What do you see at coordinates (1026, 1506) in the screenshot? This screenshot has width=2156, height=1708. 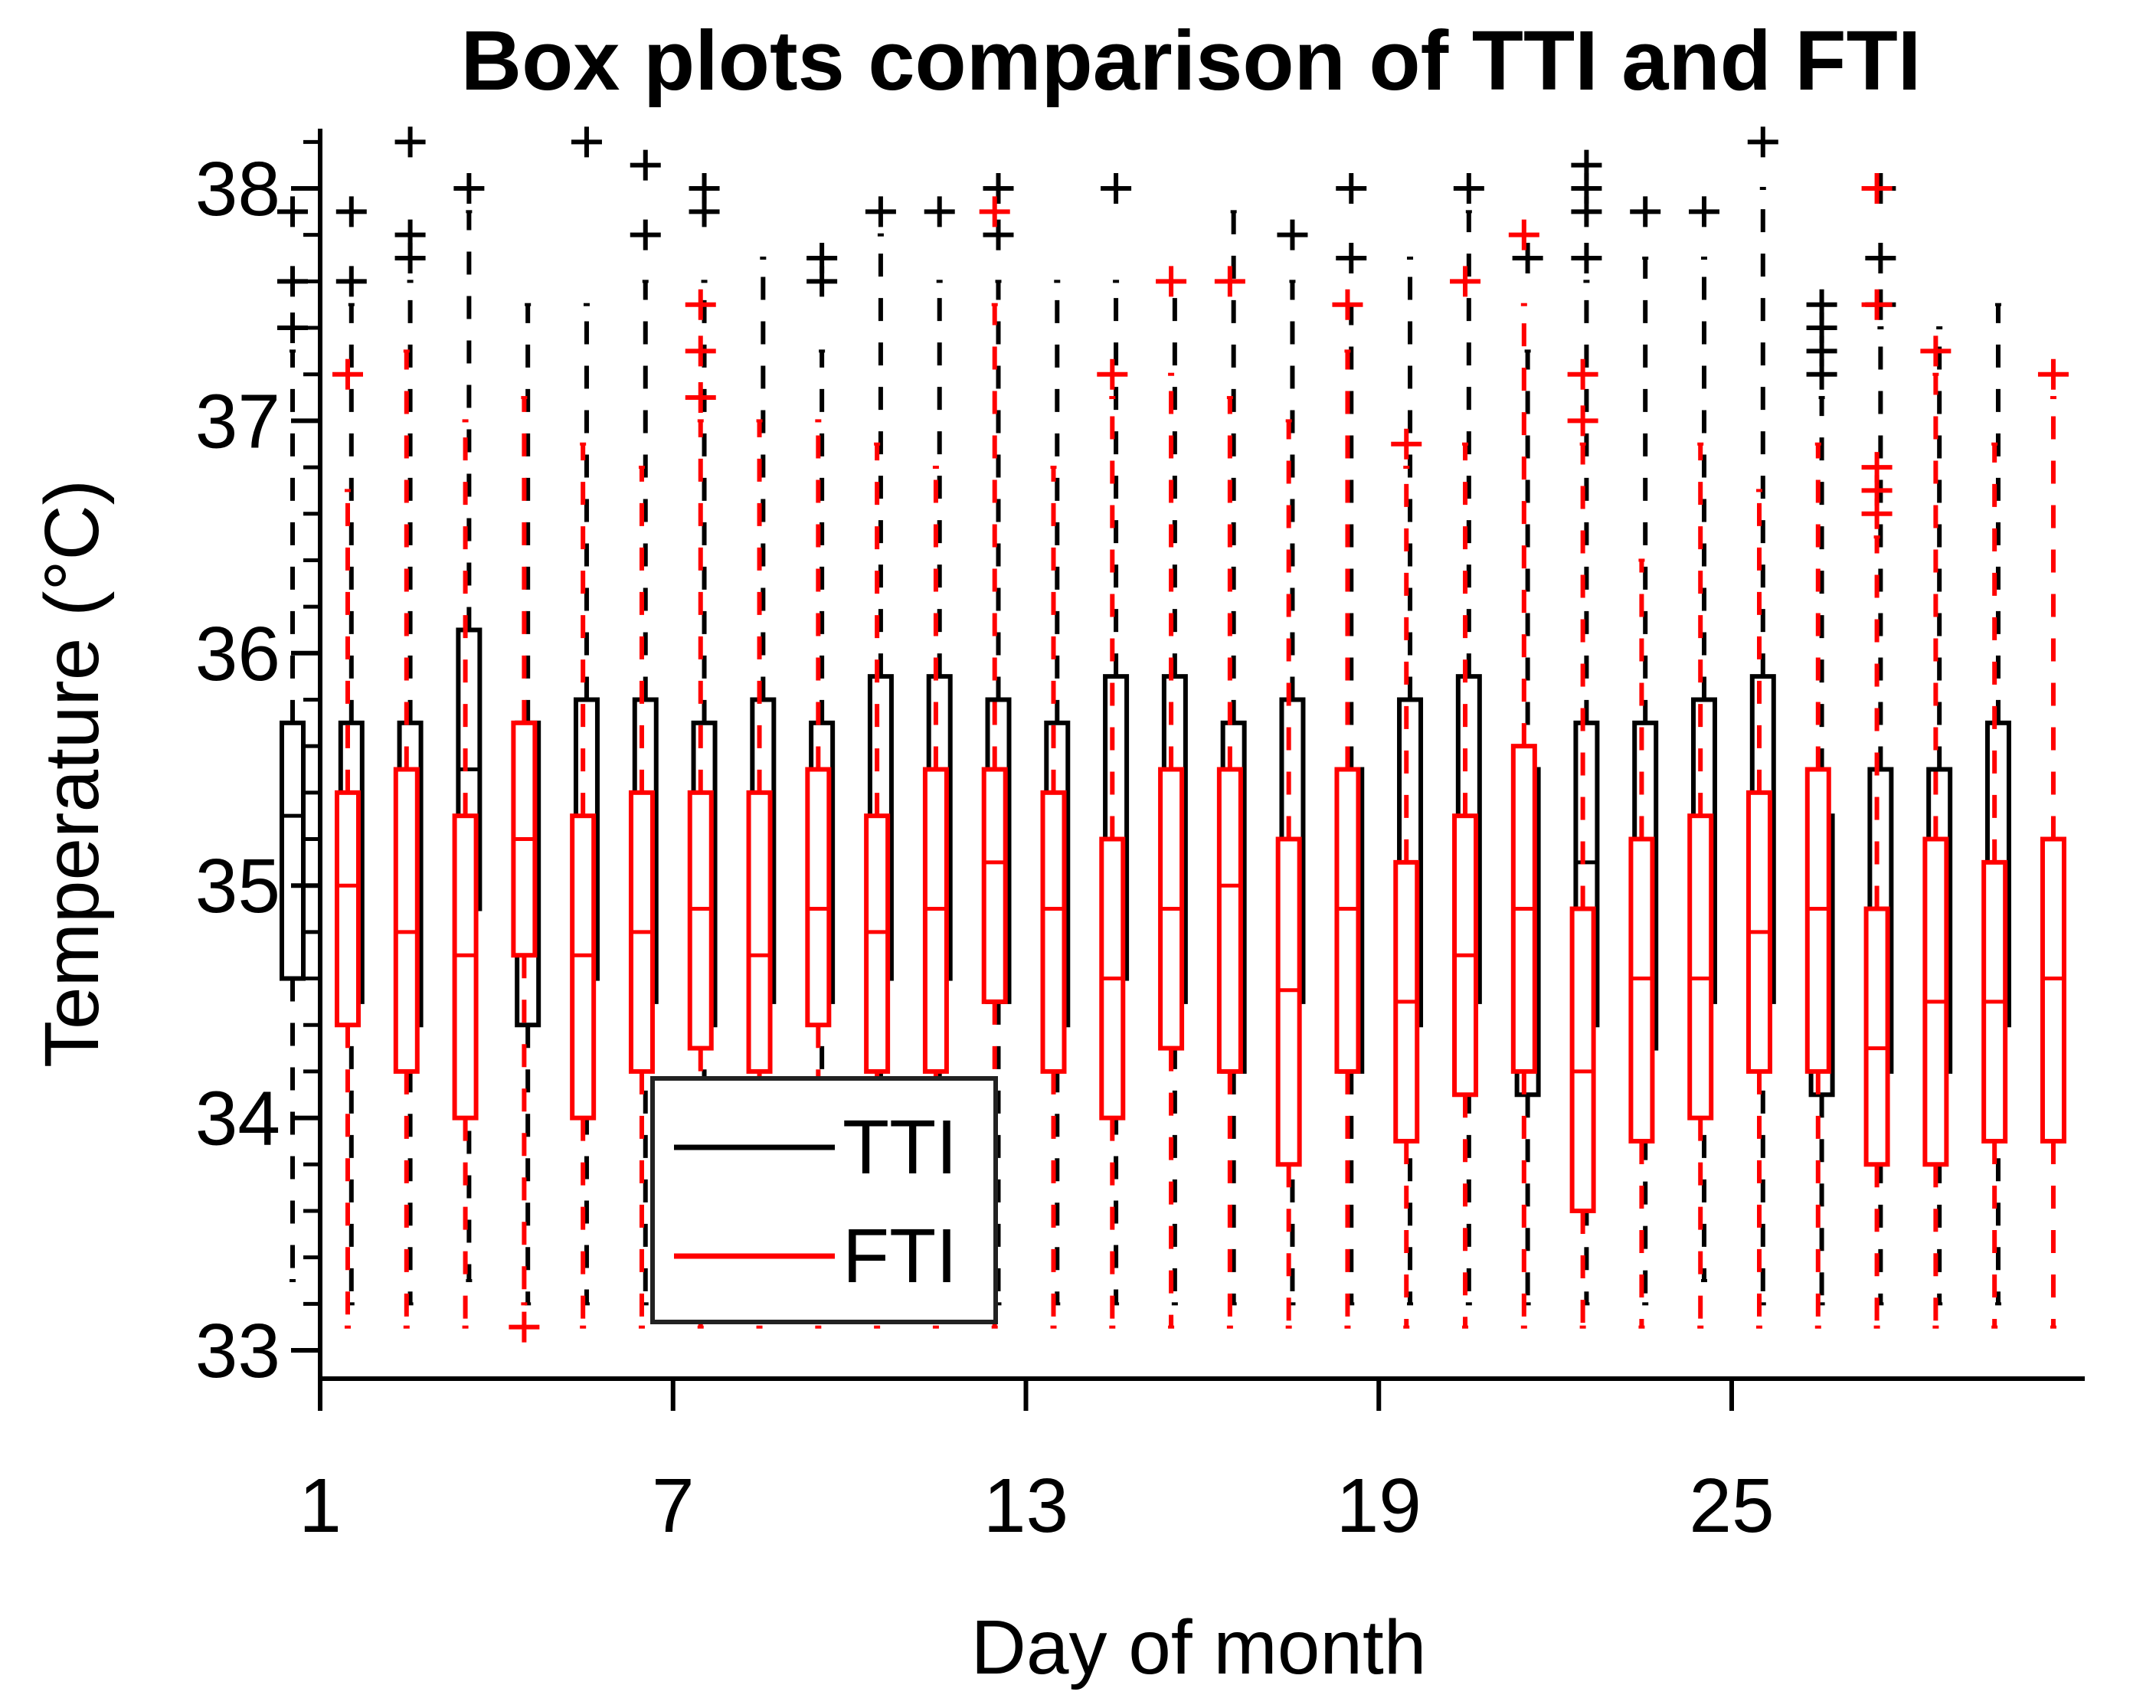 I see `x-tick-label: 13` at bounding box center [1026, 1506].